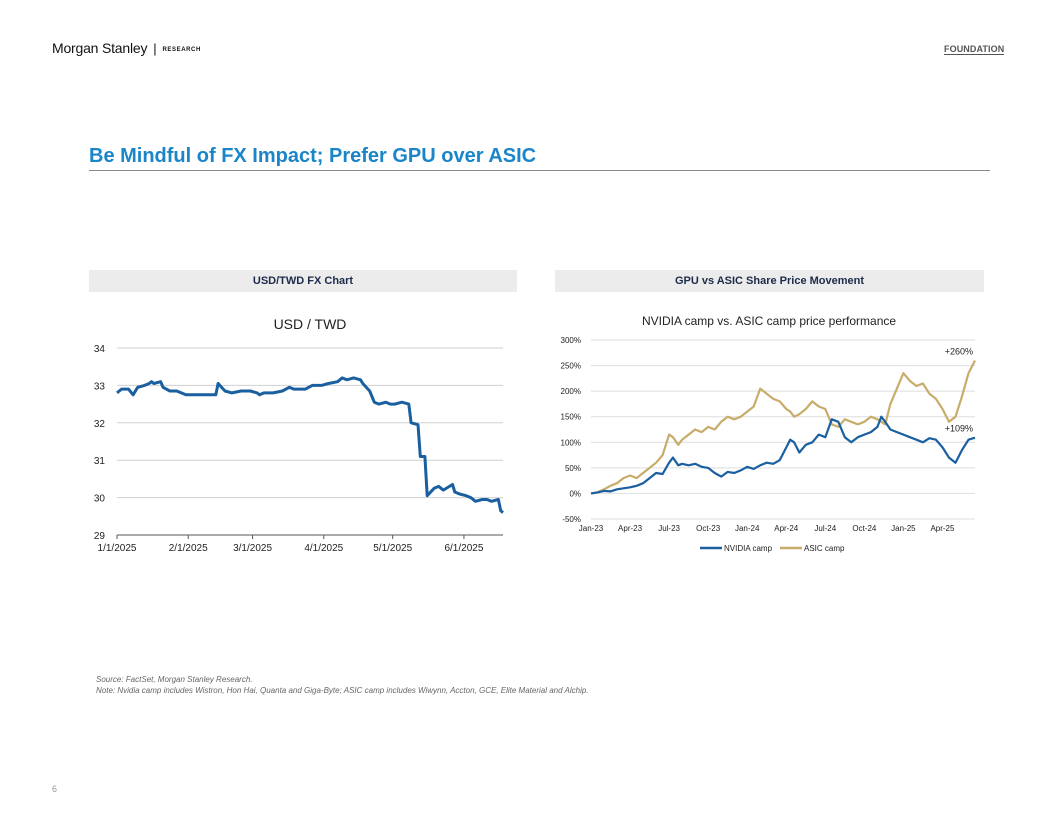 The width and height of the screenshot is (1056, 816). I want to click on x-tick-label: Jan-23, so click(591, 528).